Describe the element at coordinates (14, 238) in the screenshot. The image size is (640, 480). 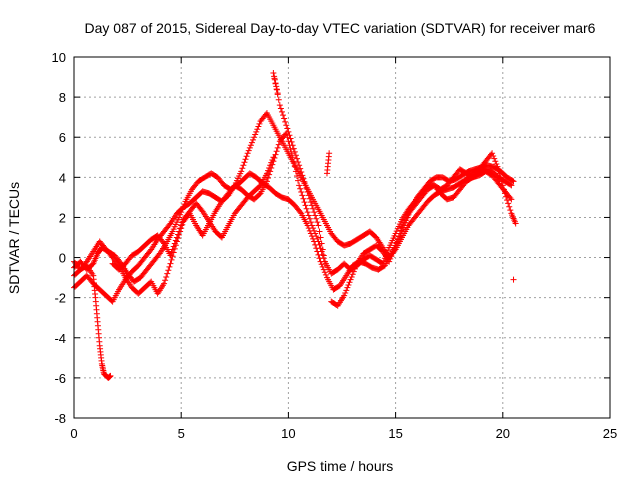
I see `y-axis-label: SDTVAR / TECUs` at that location.